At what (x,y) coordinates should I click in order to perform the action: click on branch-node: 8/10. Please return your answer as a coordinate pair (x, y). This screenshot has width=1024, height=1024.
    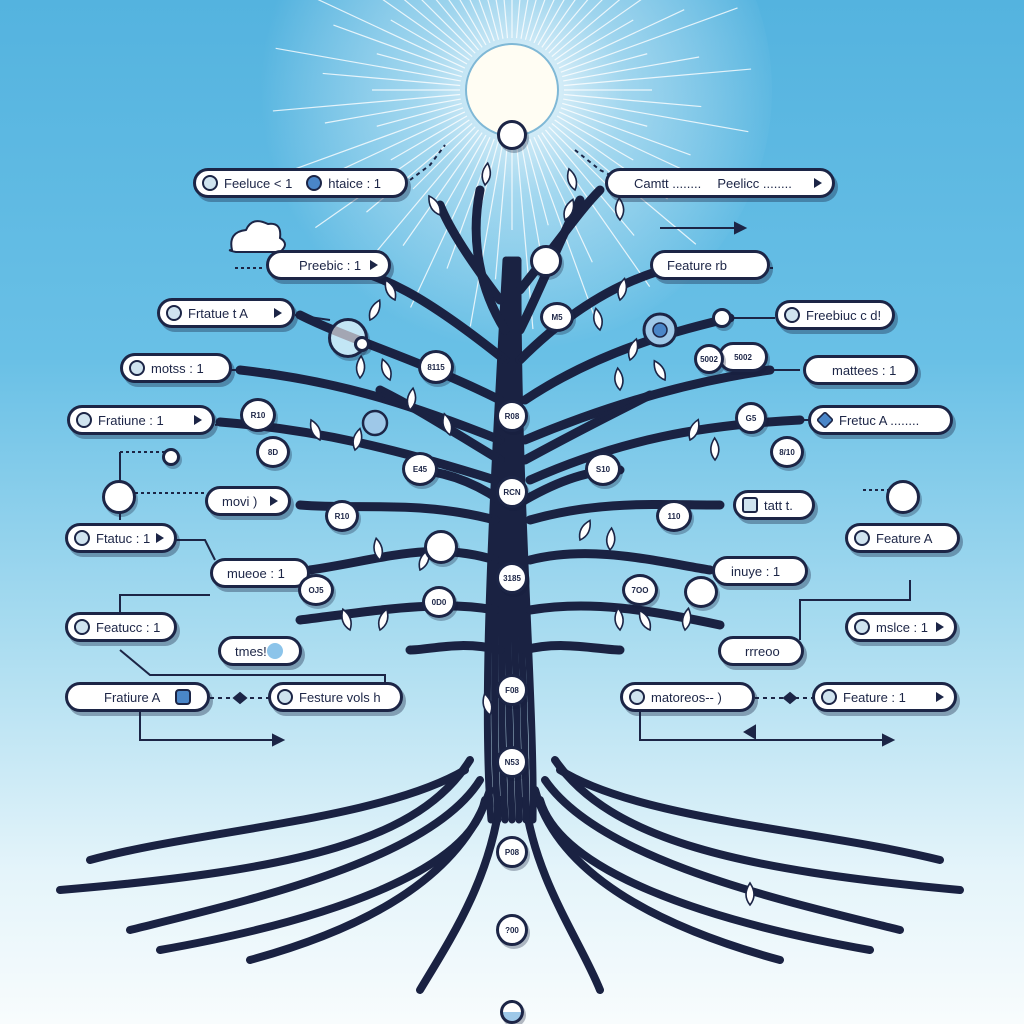
    Looking at the image, I should click on (787, 452).